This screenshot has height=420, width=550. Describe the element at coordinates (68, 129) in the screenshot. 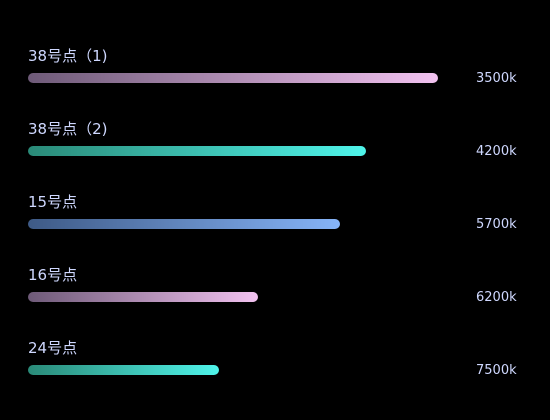

I see `category-label: 38号点（2)` at that location.